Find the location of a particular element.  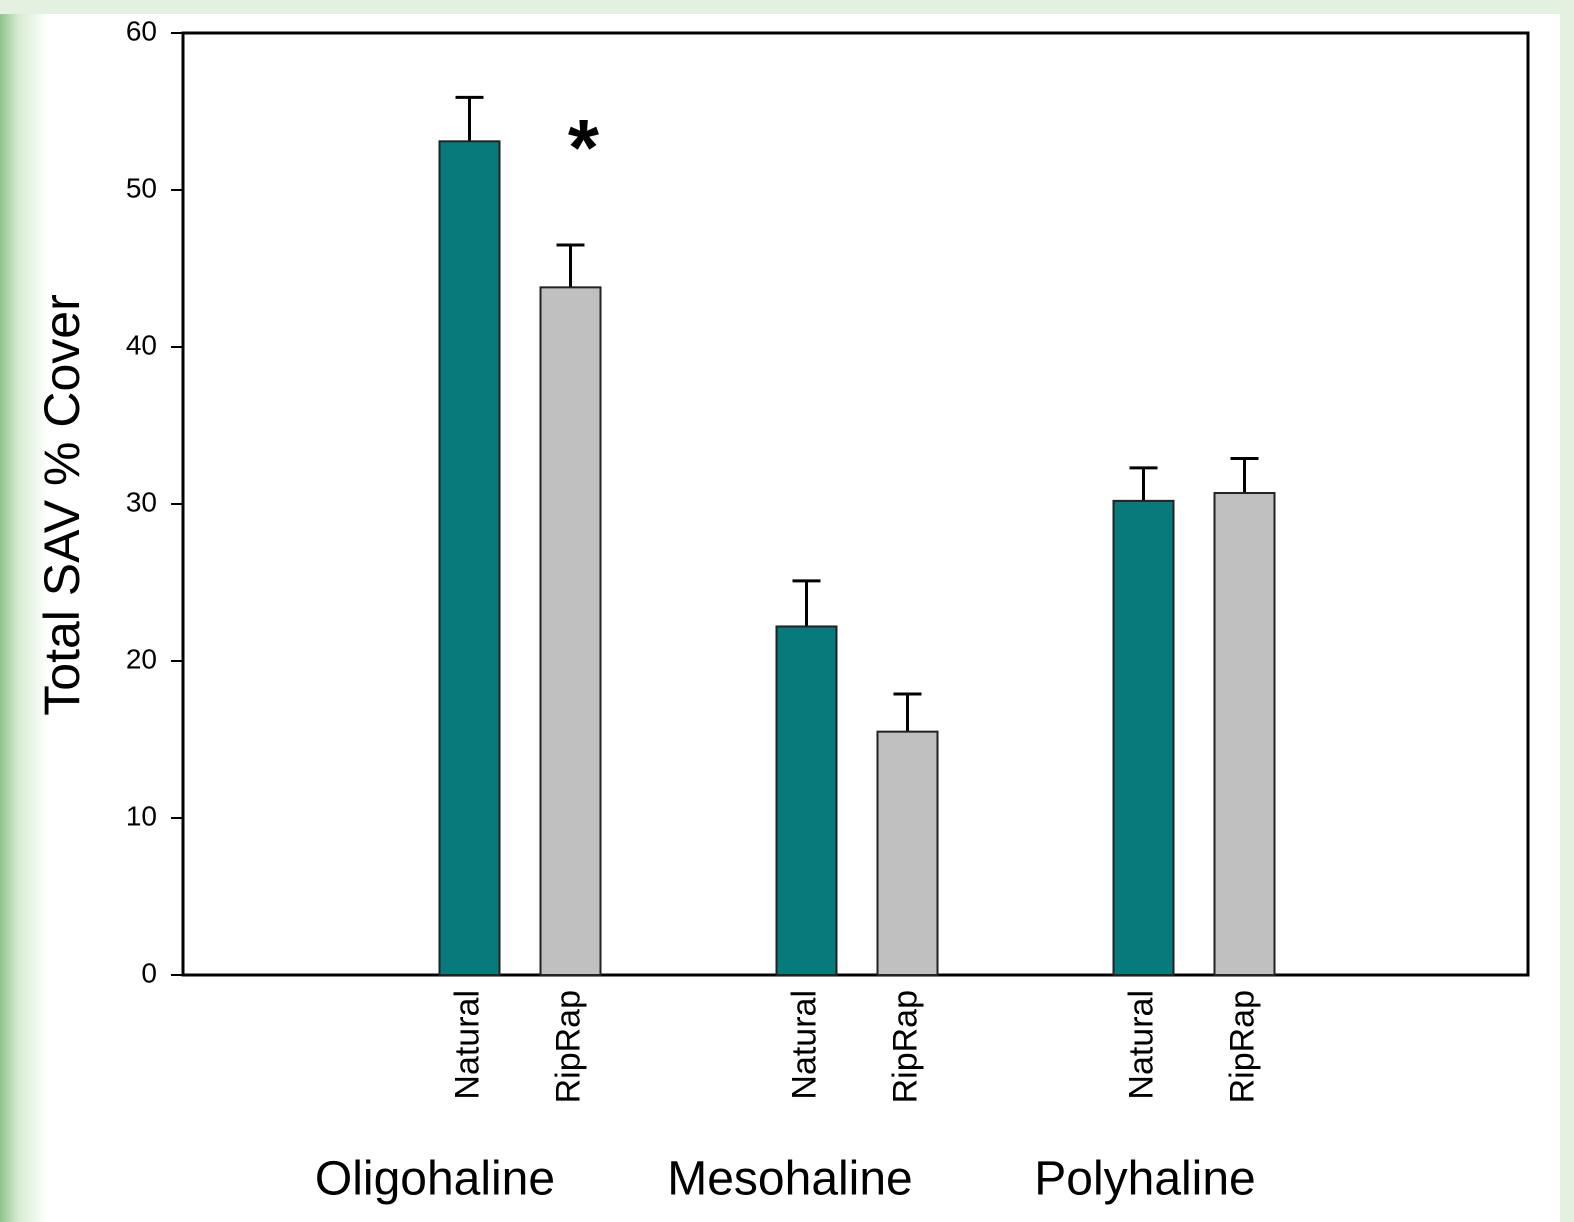

y-tick-label: 0 is located at coordinates (149, 972).